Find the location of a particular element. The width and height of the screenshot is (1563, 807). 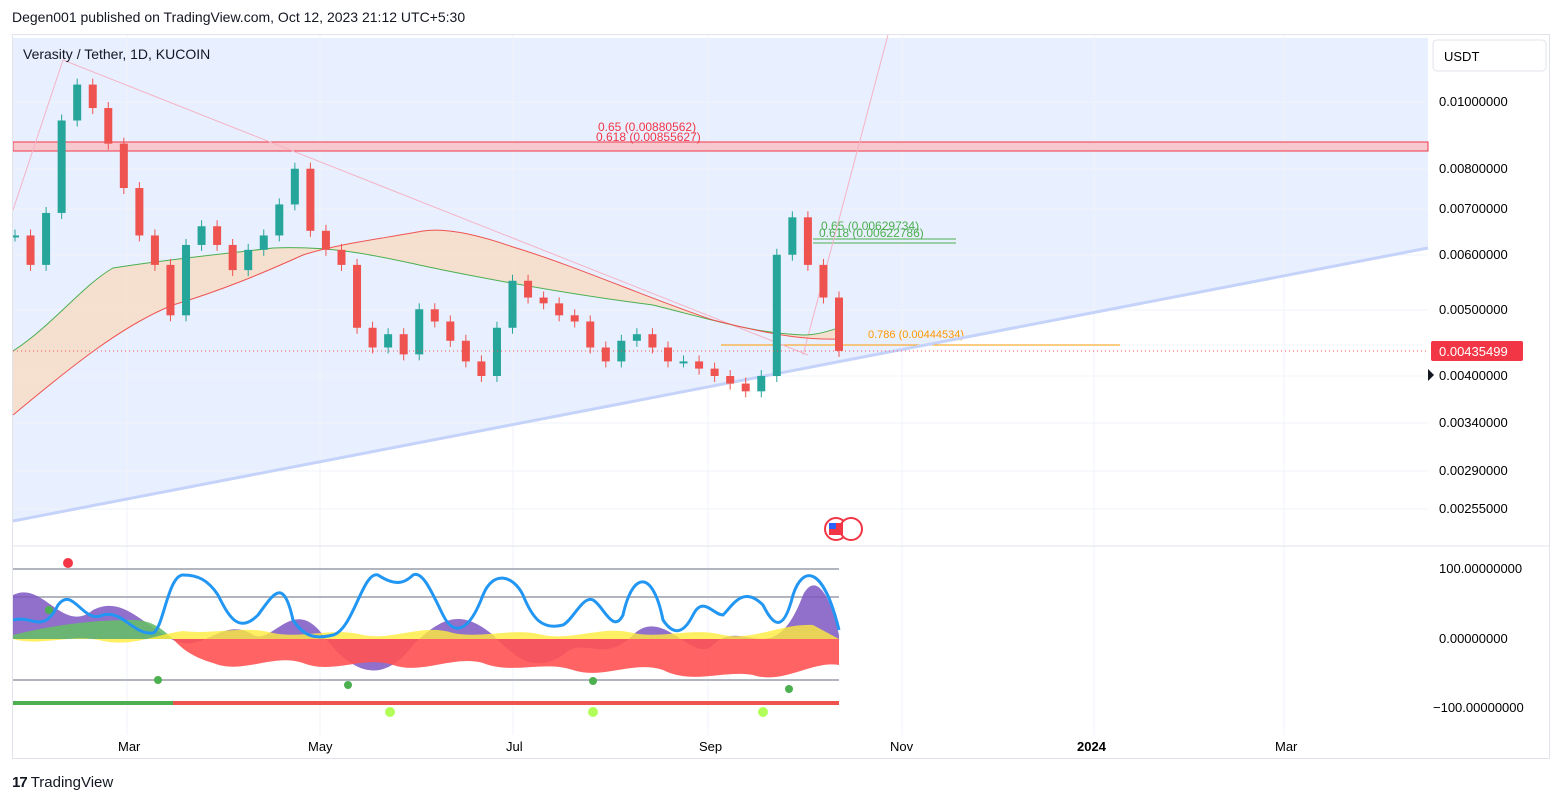

time-tick: Nov is located at coordinates (902, 746).